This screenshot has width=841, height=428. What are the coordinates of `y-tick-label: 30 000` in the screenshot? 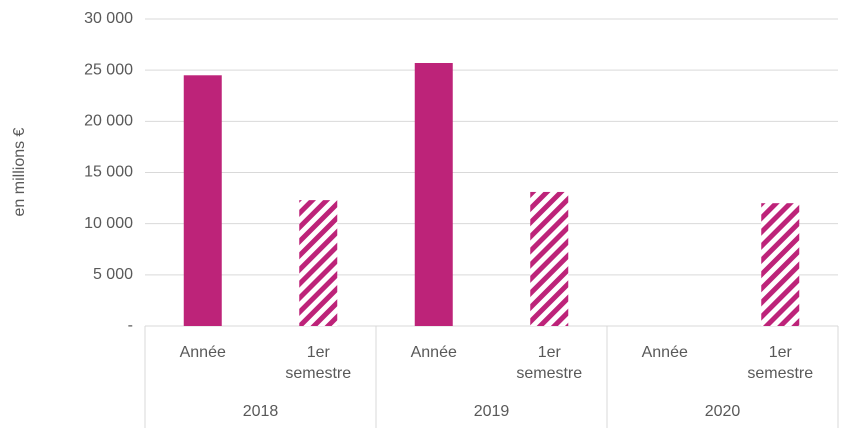 It's located at (108, 18).